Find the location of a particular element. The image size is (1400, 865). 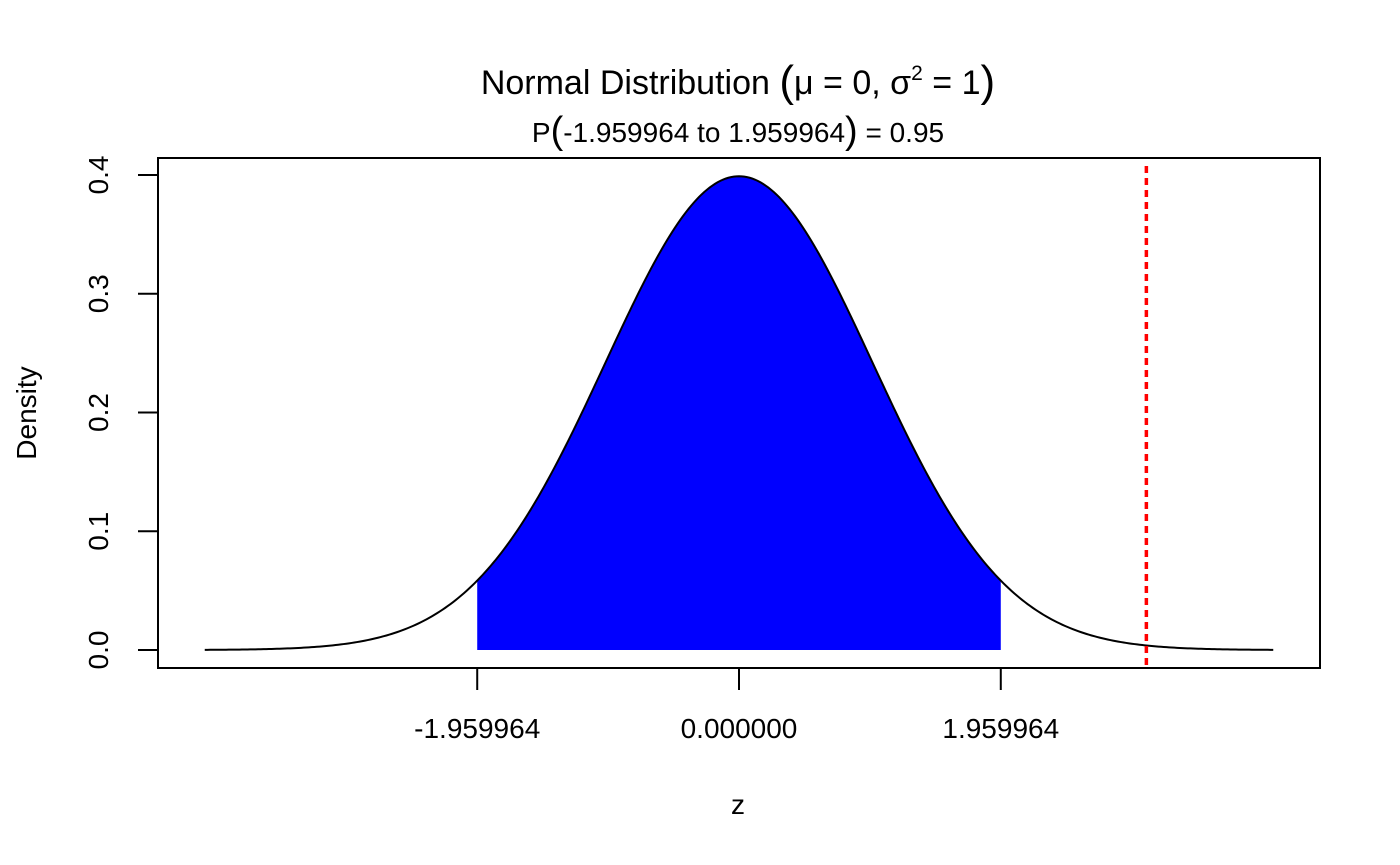

y-tick-label: 0.1 is located at coordinates (98, 531).